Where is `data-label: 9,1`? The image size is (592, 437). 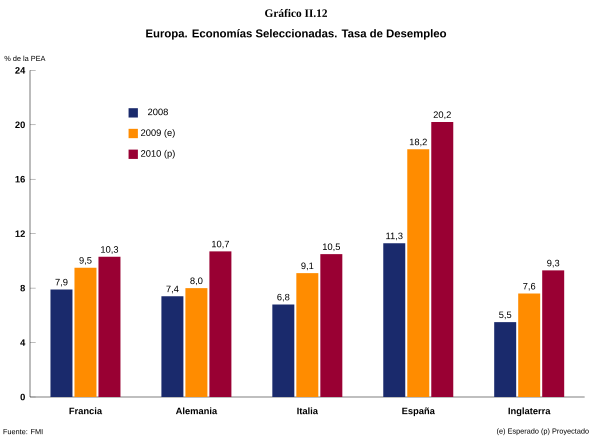
data-label: 9,1 is located at coordinates (307, 266).